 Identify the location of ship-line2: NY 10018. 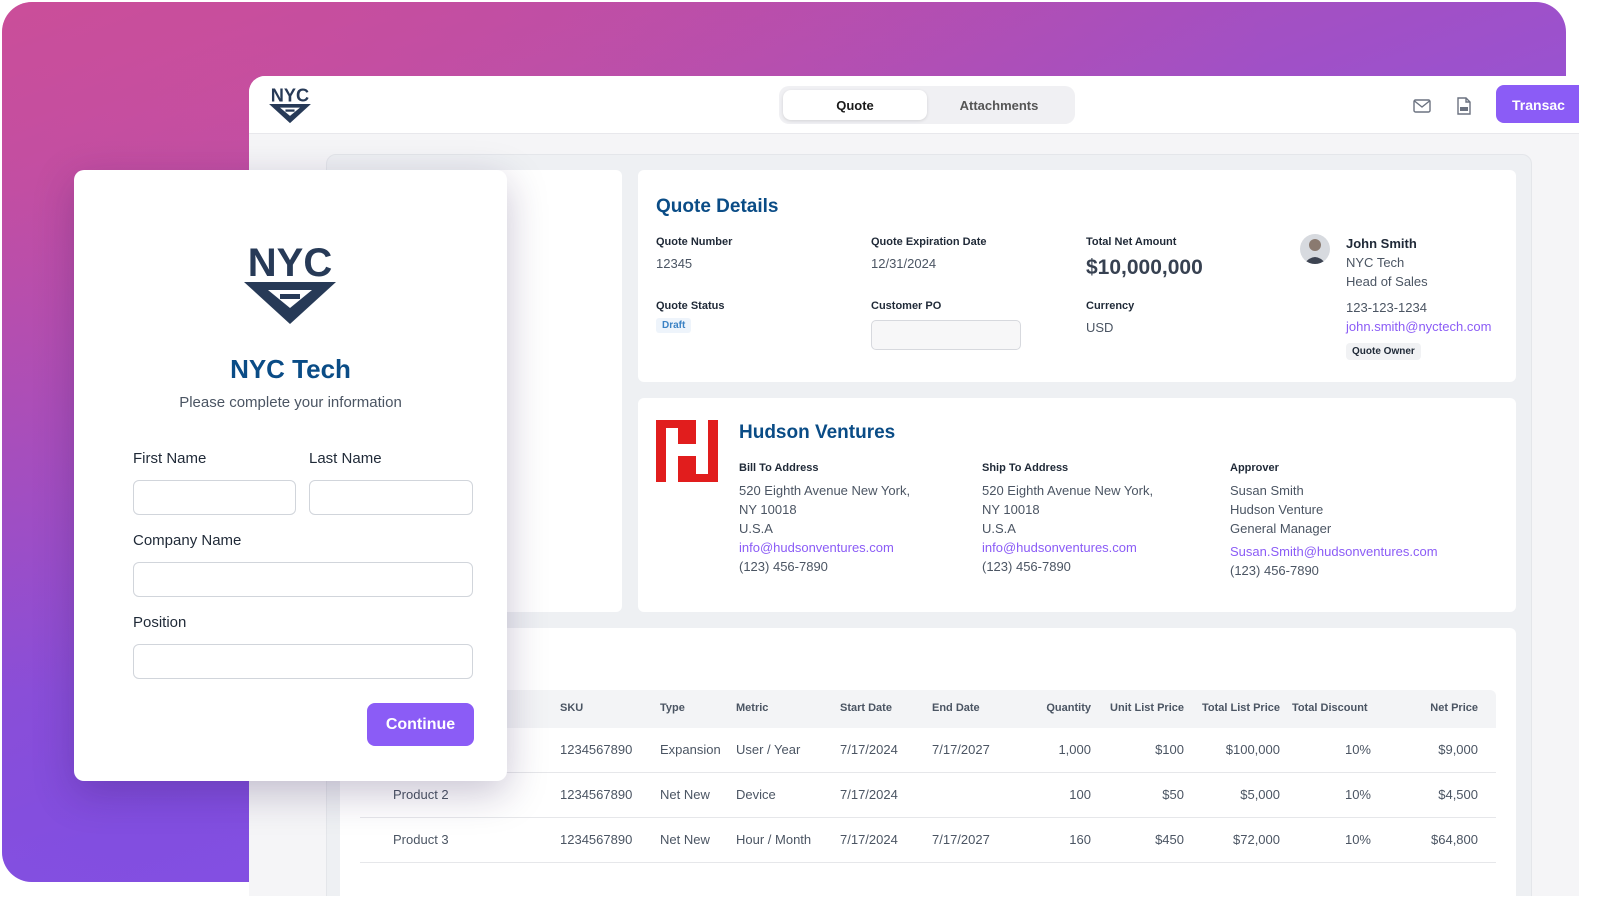
(1011, 509).